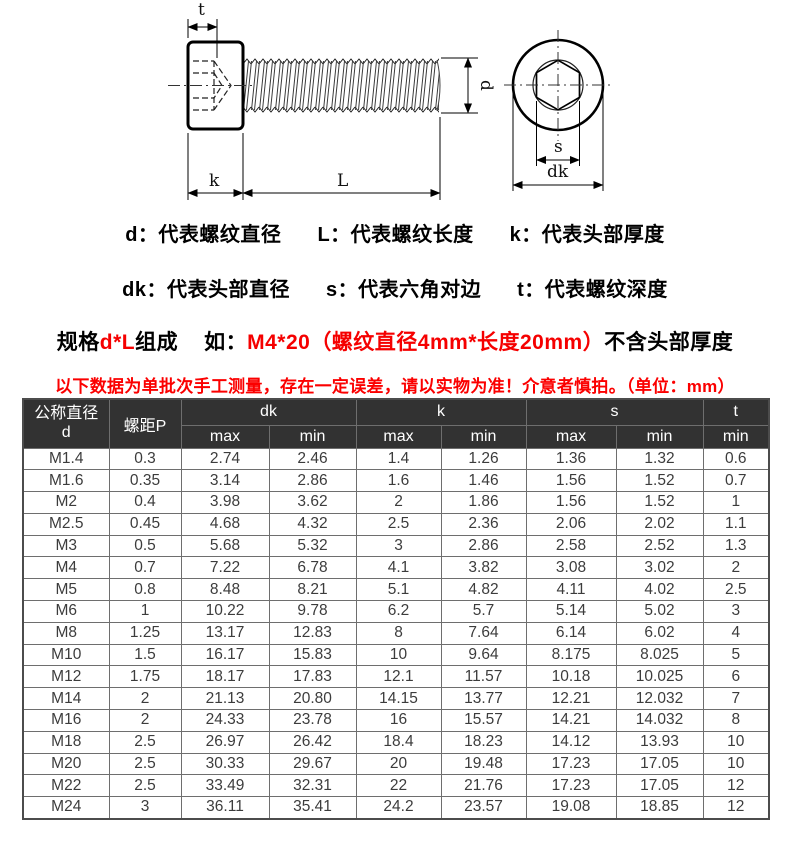 The height and width of the screenshot is (844, 790). What do you see at coordinates (736, 412) in the screenshot?
I see `header-t: t` at bounding box center [736, 412].